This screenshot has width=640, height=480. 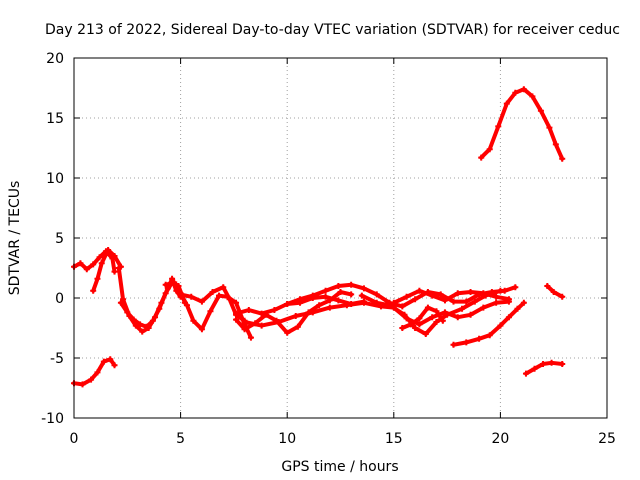 What do you see at coordinates (59, 299) in the screenshot?
I see `y-tick-label: 0` at bounding box center [59, 299].